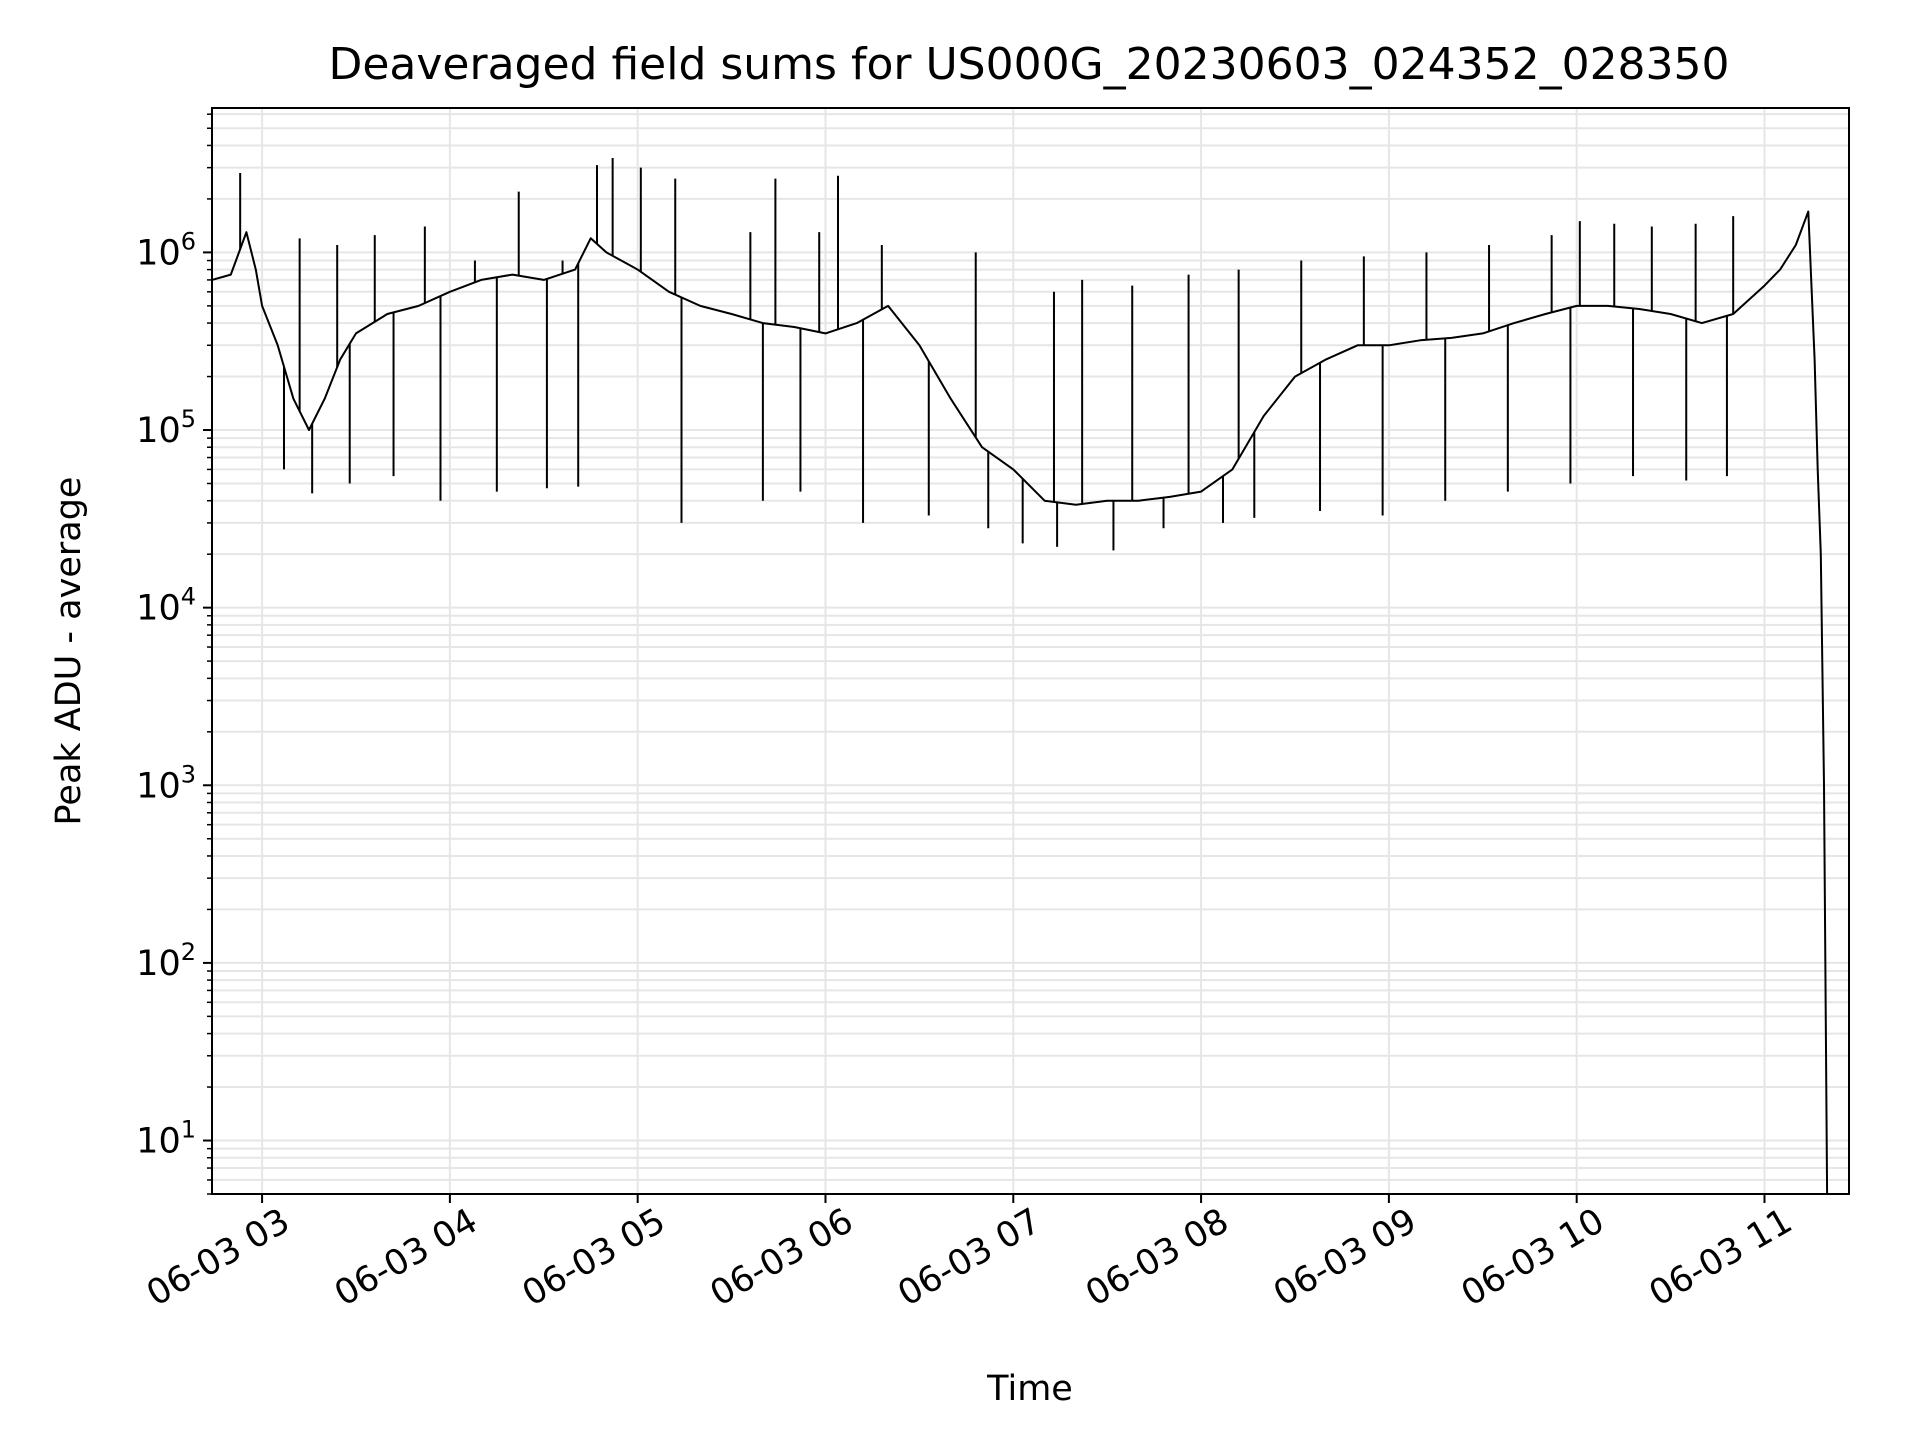  What do you see at coordinates (166, 250) in the screenshot?
I see `y-tick-label: 10⁶` at bounding box center [166, 250].